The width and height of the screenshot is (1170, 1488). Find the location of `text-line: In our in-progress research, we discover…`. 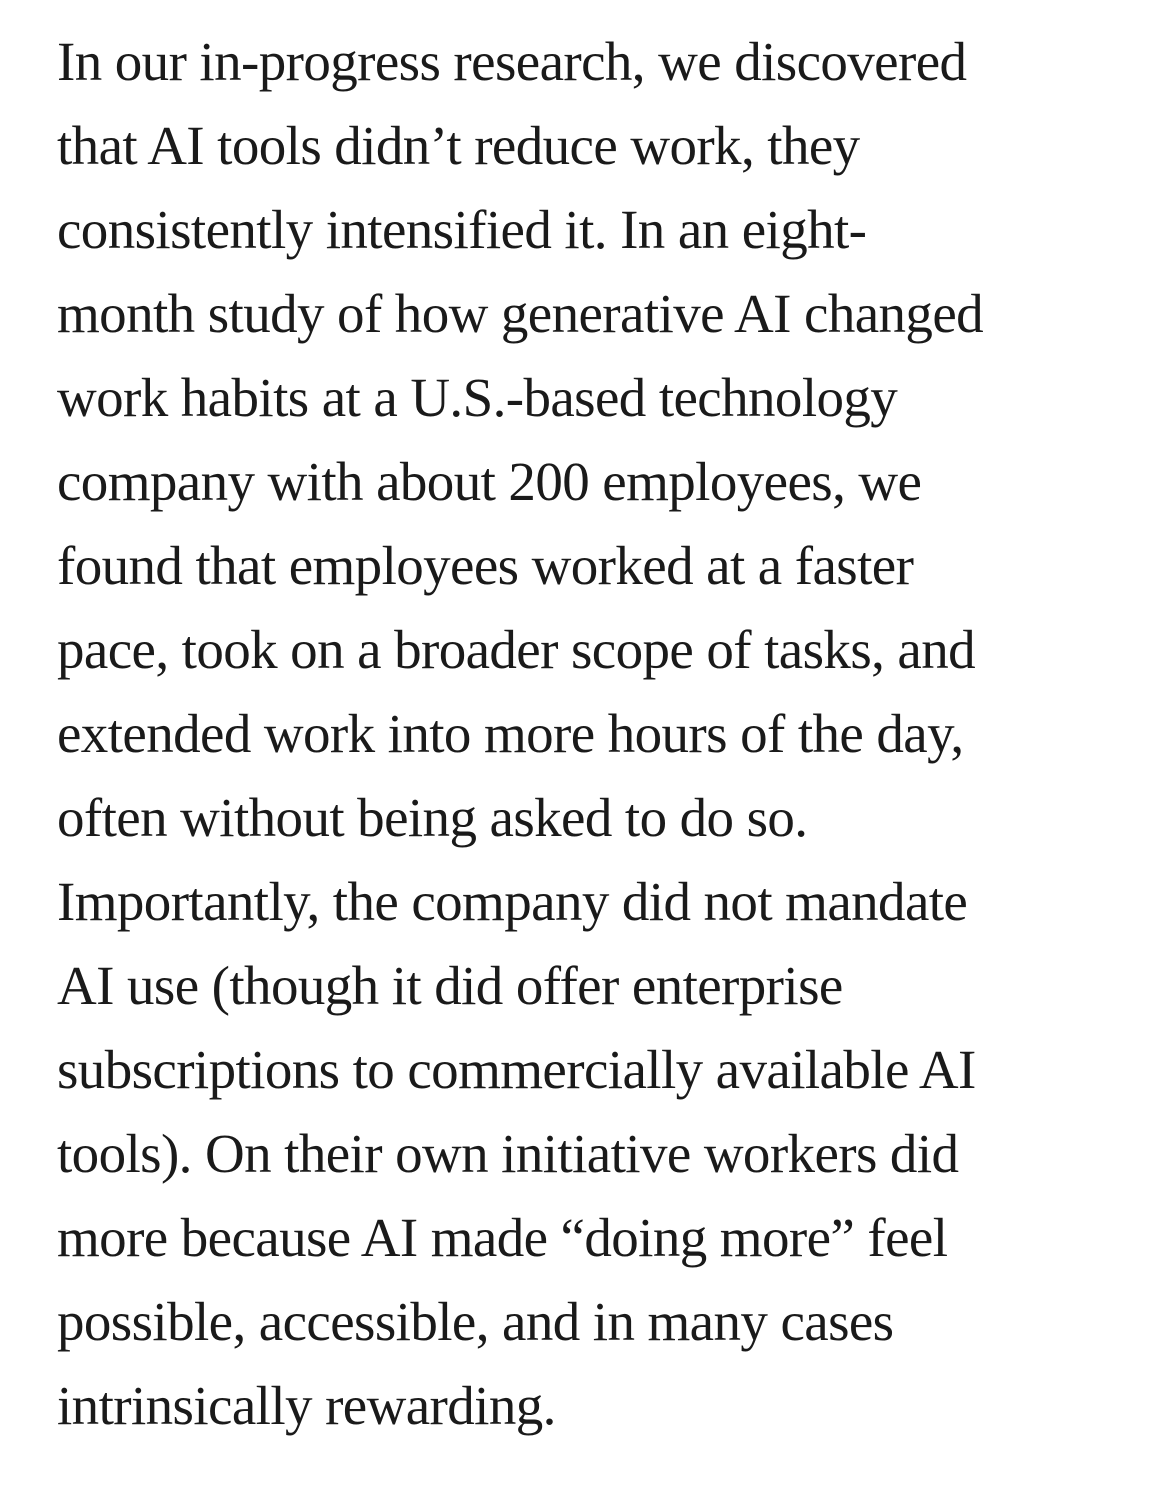

text-line: In our in-progress research, we discover… is located at coordinates (512, 61).